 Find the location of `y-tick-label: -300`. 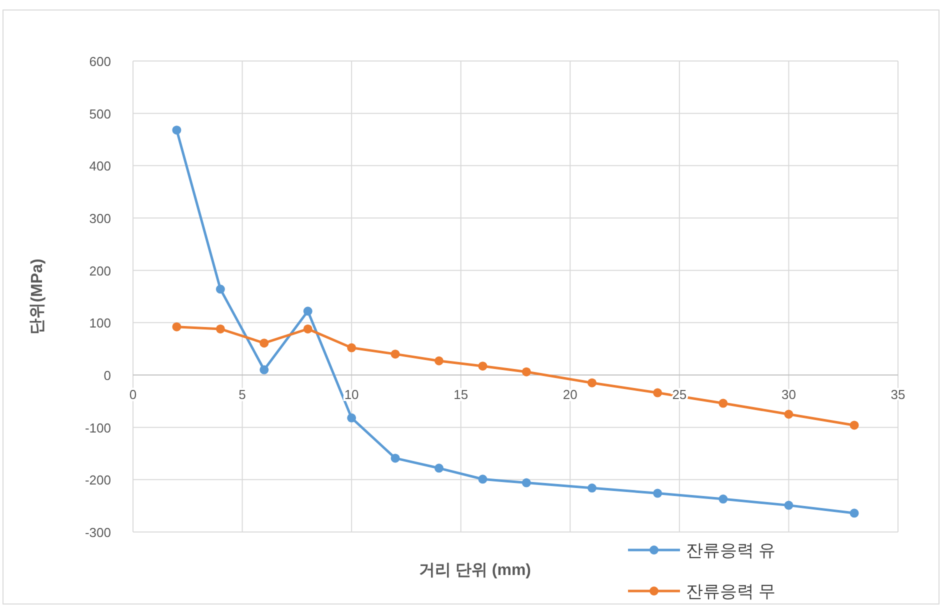

y-tick-label: -300 is located at coordinates (97, 532).